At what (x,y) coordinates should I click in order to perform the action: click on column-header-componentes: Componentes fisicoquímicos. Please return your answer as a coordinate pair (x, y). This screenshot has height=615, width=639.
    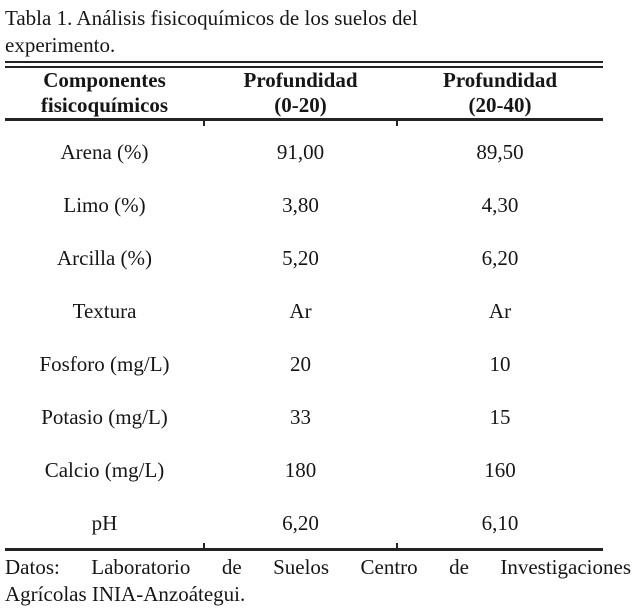
    Looking at the image, I should click on (104, 93).